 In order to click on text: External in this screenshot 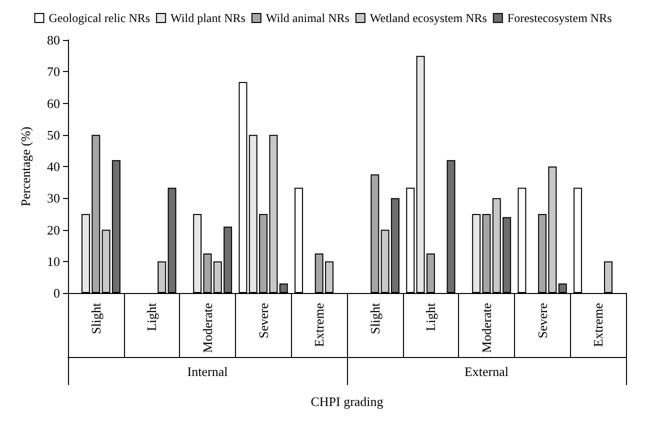, I will do `click(486, 371)`.